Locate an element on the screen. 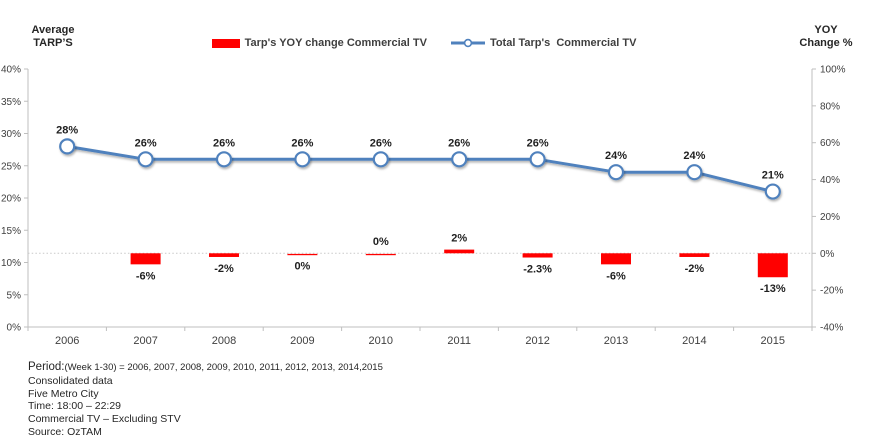 The width and height of the screenshot is (870, 438). legend-item-bar-series: Tarp's YOY change Commercial TV is located at coordinates (319, 43).